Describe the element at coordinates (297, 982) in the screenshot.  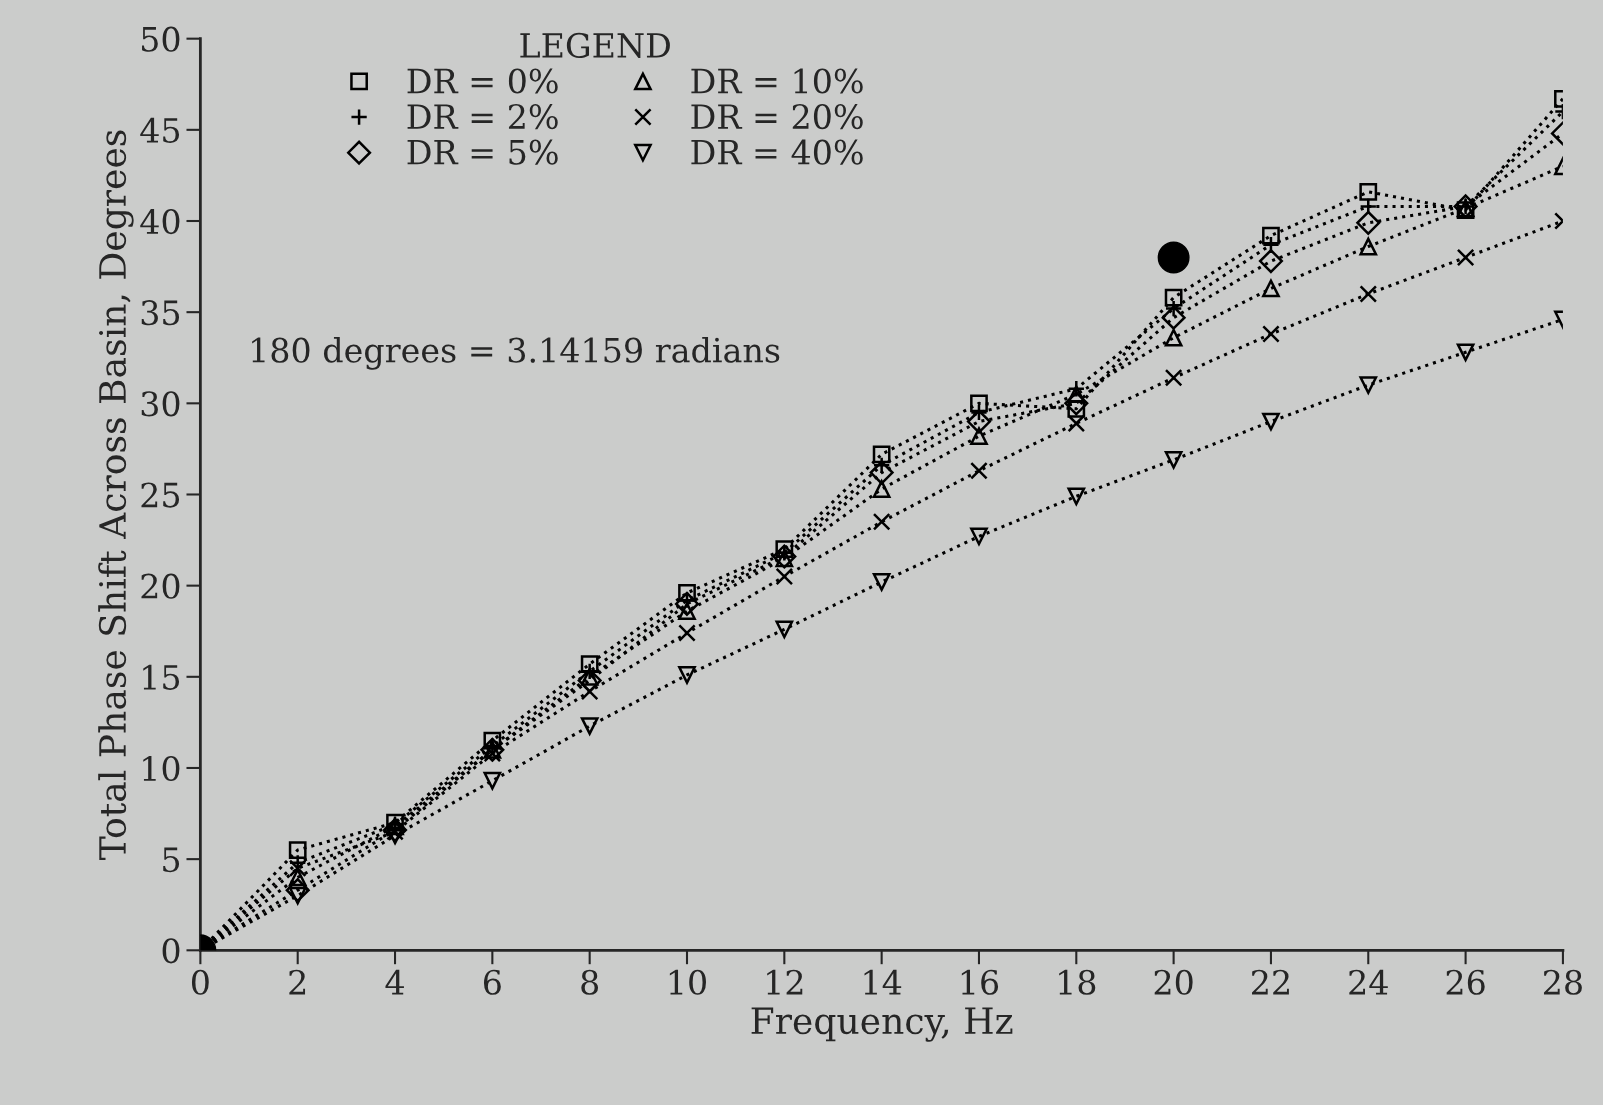
I see `x-tick-label: 2` at that location.